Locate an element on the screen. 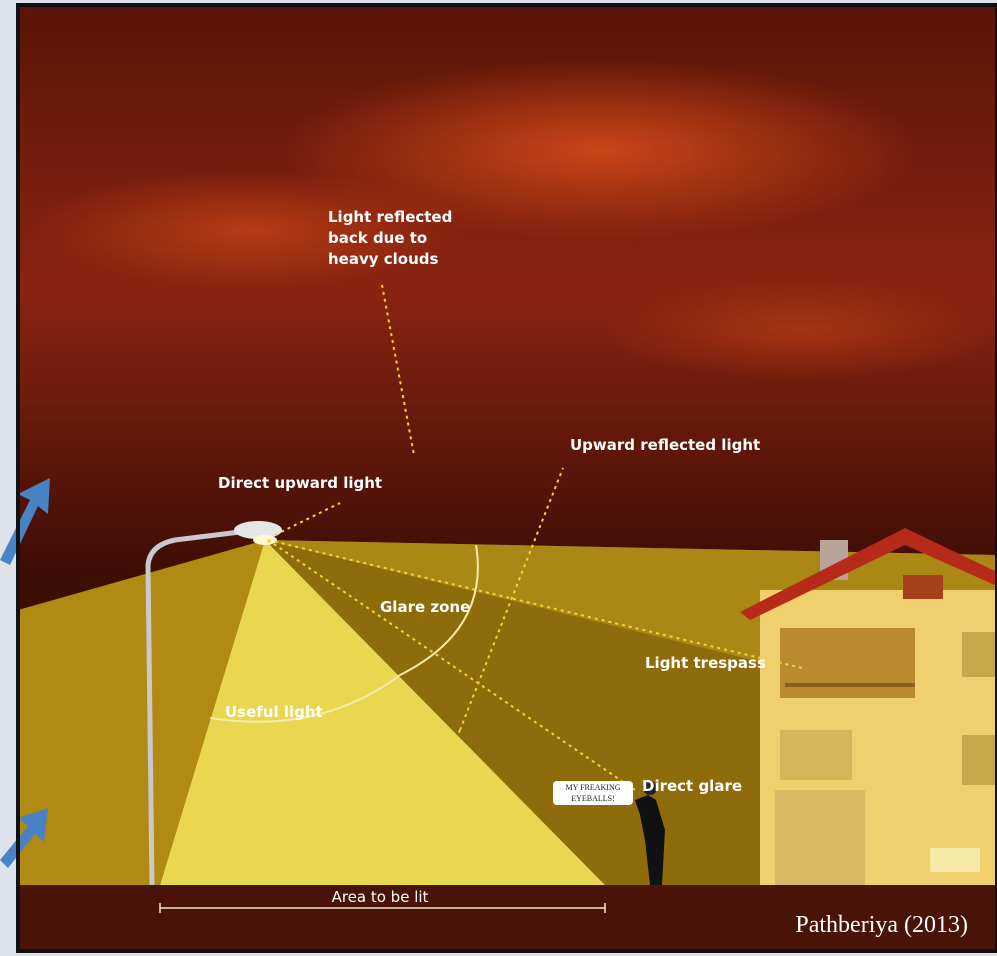  label: Useful light is located at coordinates (274, 712).